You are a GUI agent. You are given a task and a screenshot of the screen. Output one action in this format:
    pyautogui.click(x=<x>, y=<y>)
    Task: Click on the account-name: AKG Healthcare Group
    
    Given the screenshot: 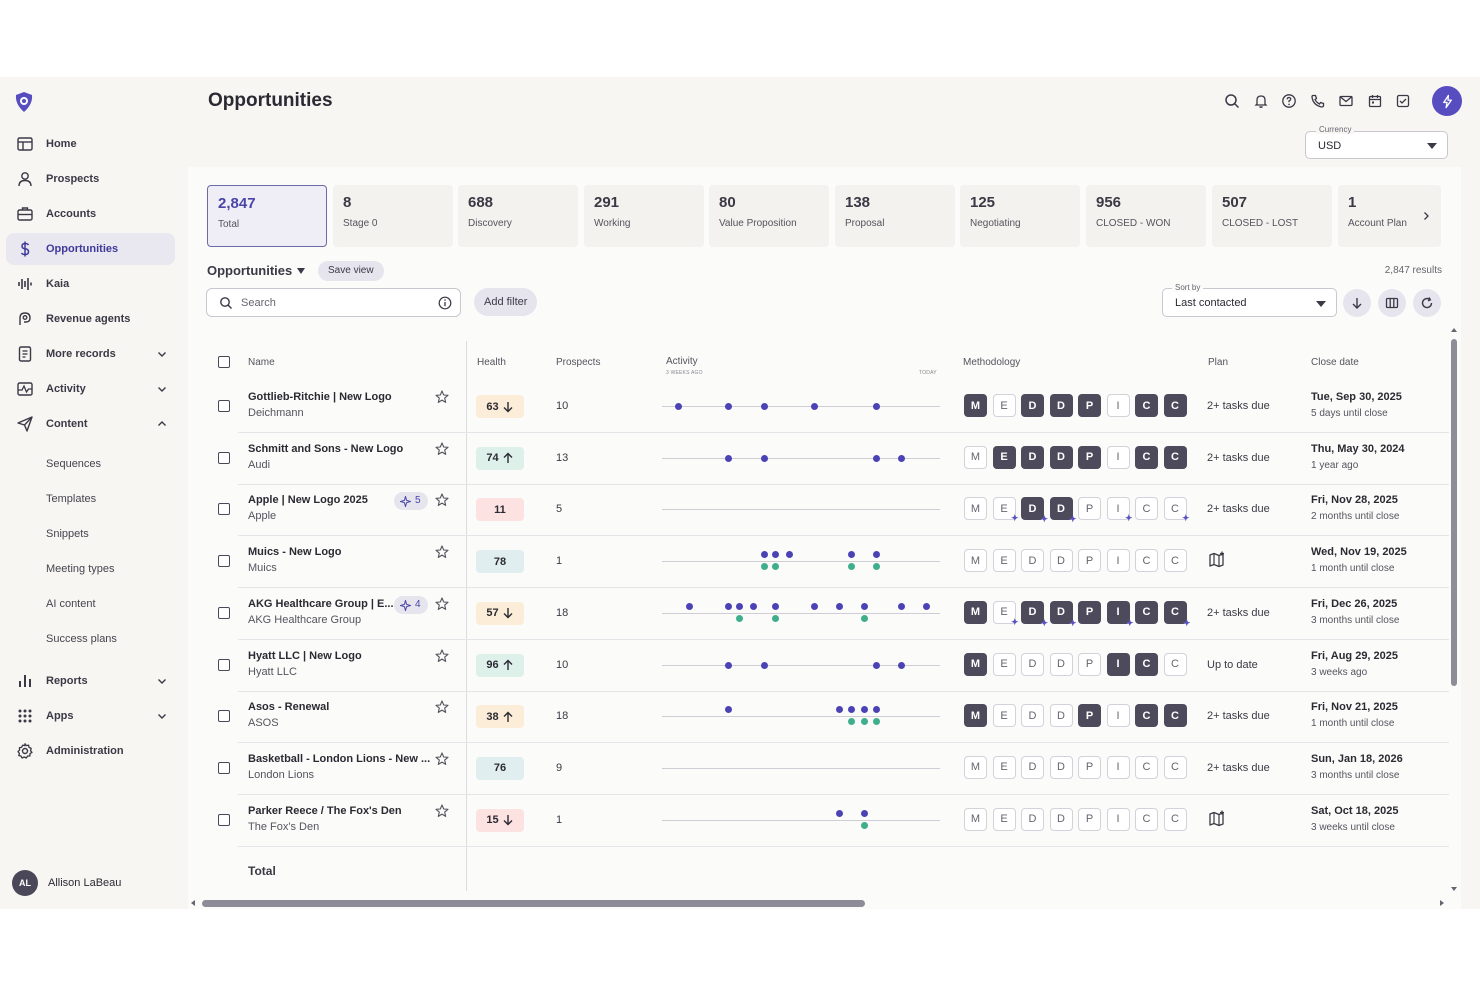 What is the action you would take?
    pyautogui.click(x=305, y=619)
    